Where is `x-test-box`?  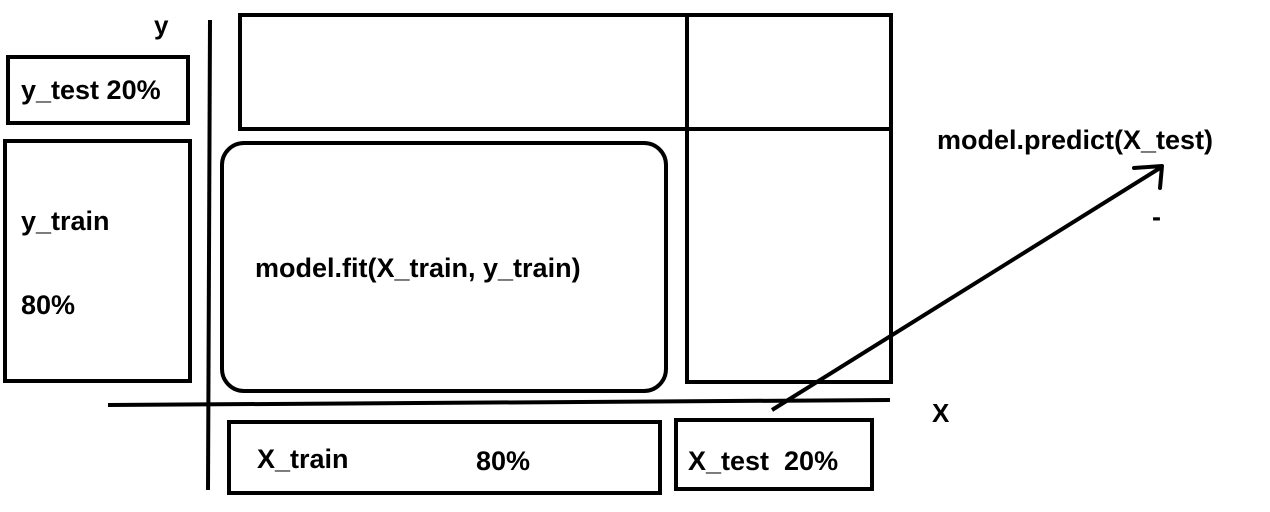 x-test-box is located at coordinates (774, 454).